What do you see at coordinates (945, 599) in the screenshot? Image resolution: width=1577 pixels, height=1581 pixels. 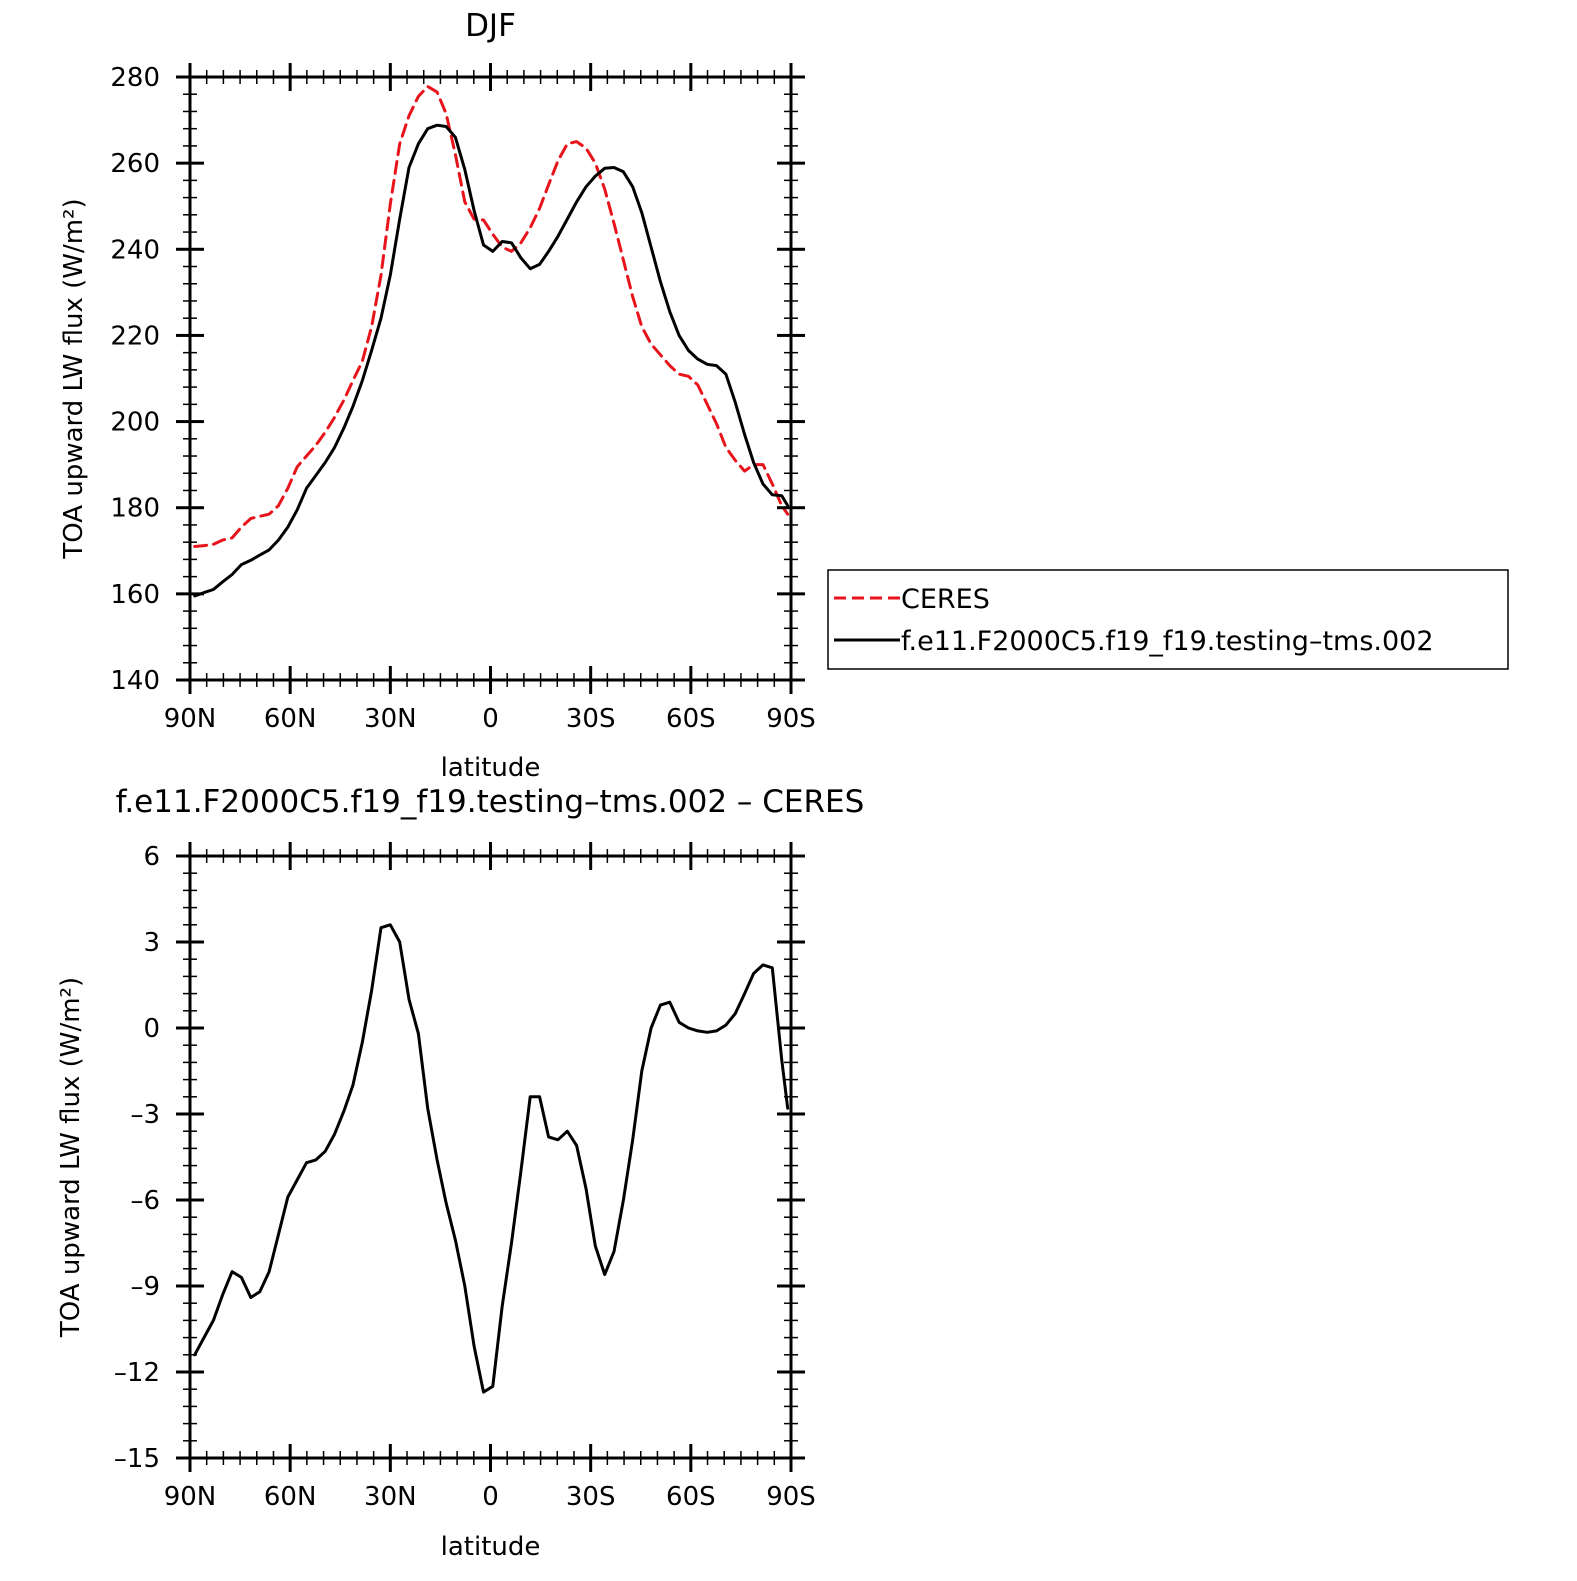 I see `legend-label-ceres: CERES` at bounding box center [945, 599].